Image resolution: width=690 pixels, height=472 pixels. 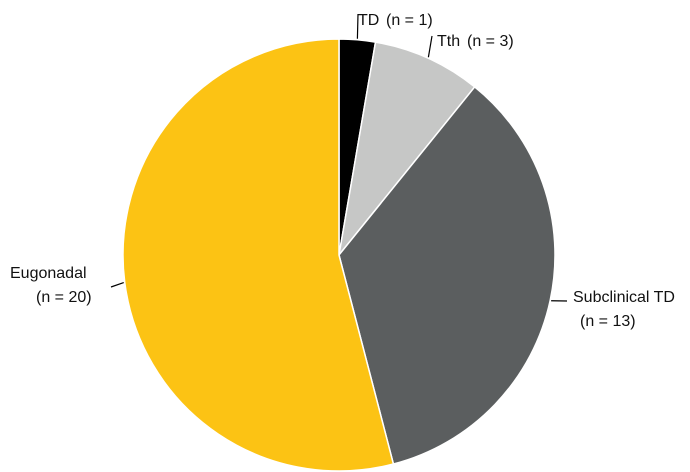 What do you see at coordinates (368, 20) in the screenshot?
I see `label-td: TD` at bounding box center [368, 20].